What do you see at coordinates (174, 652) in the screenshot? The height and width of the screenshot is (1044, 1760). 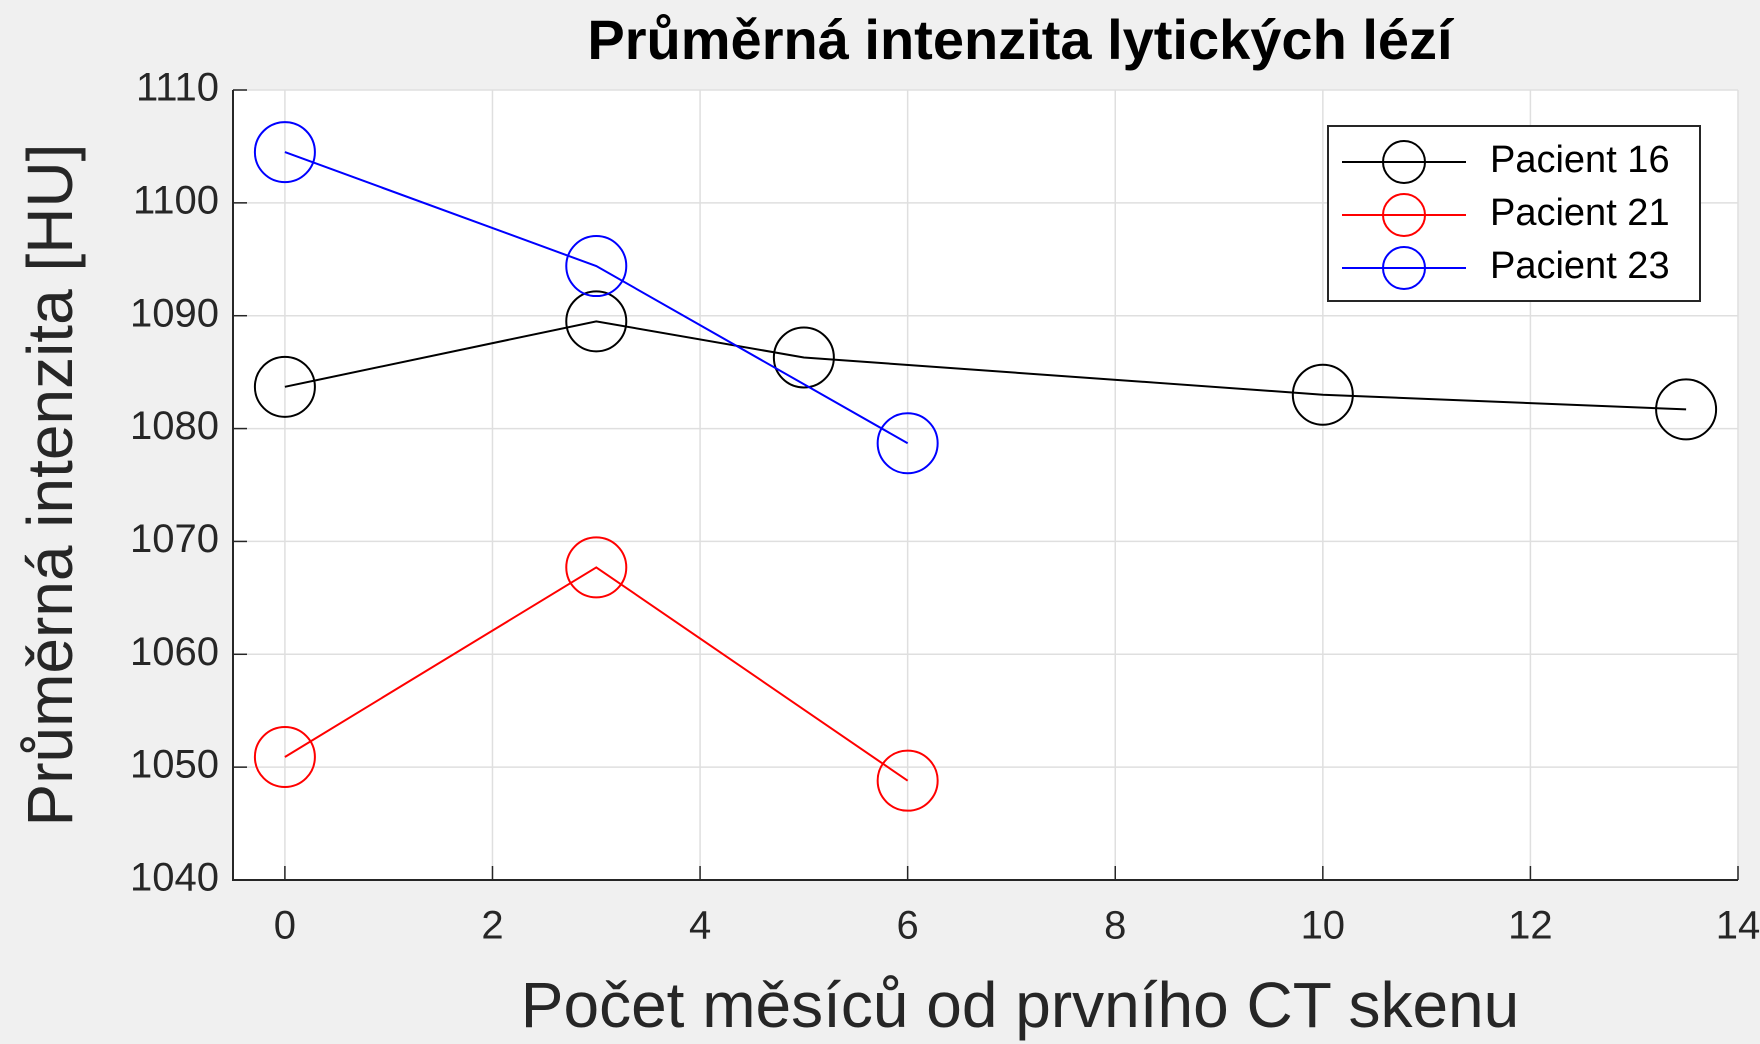 I see `y-tick-label: 1060` at bounding box center [174, 652].